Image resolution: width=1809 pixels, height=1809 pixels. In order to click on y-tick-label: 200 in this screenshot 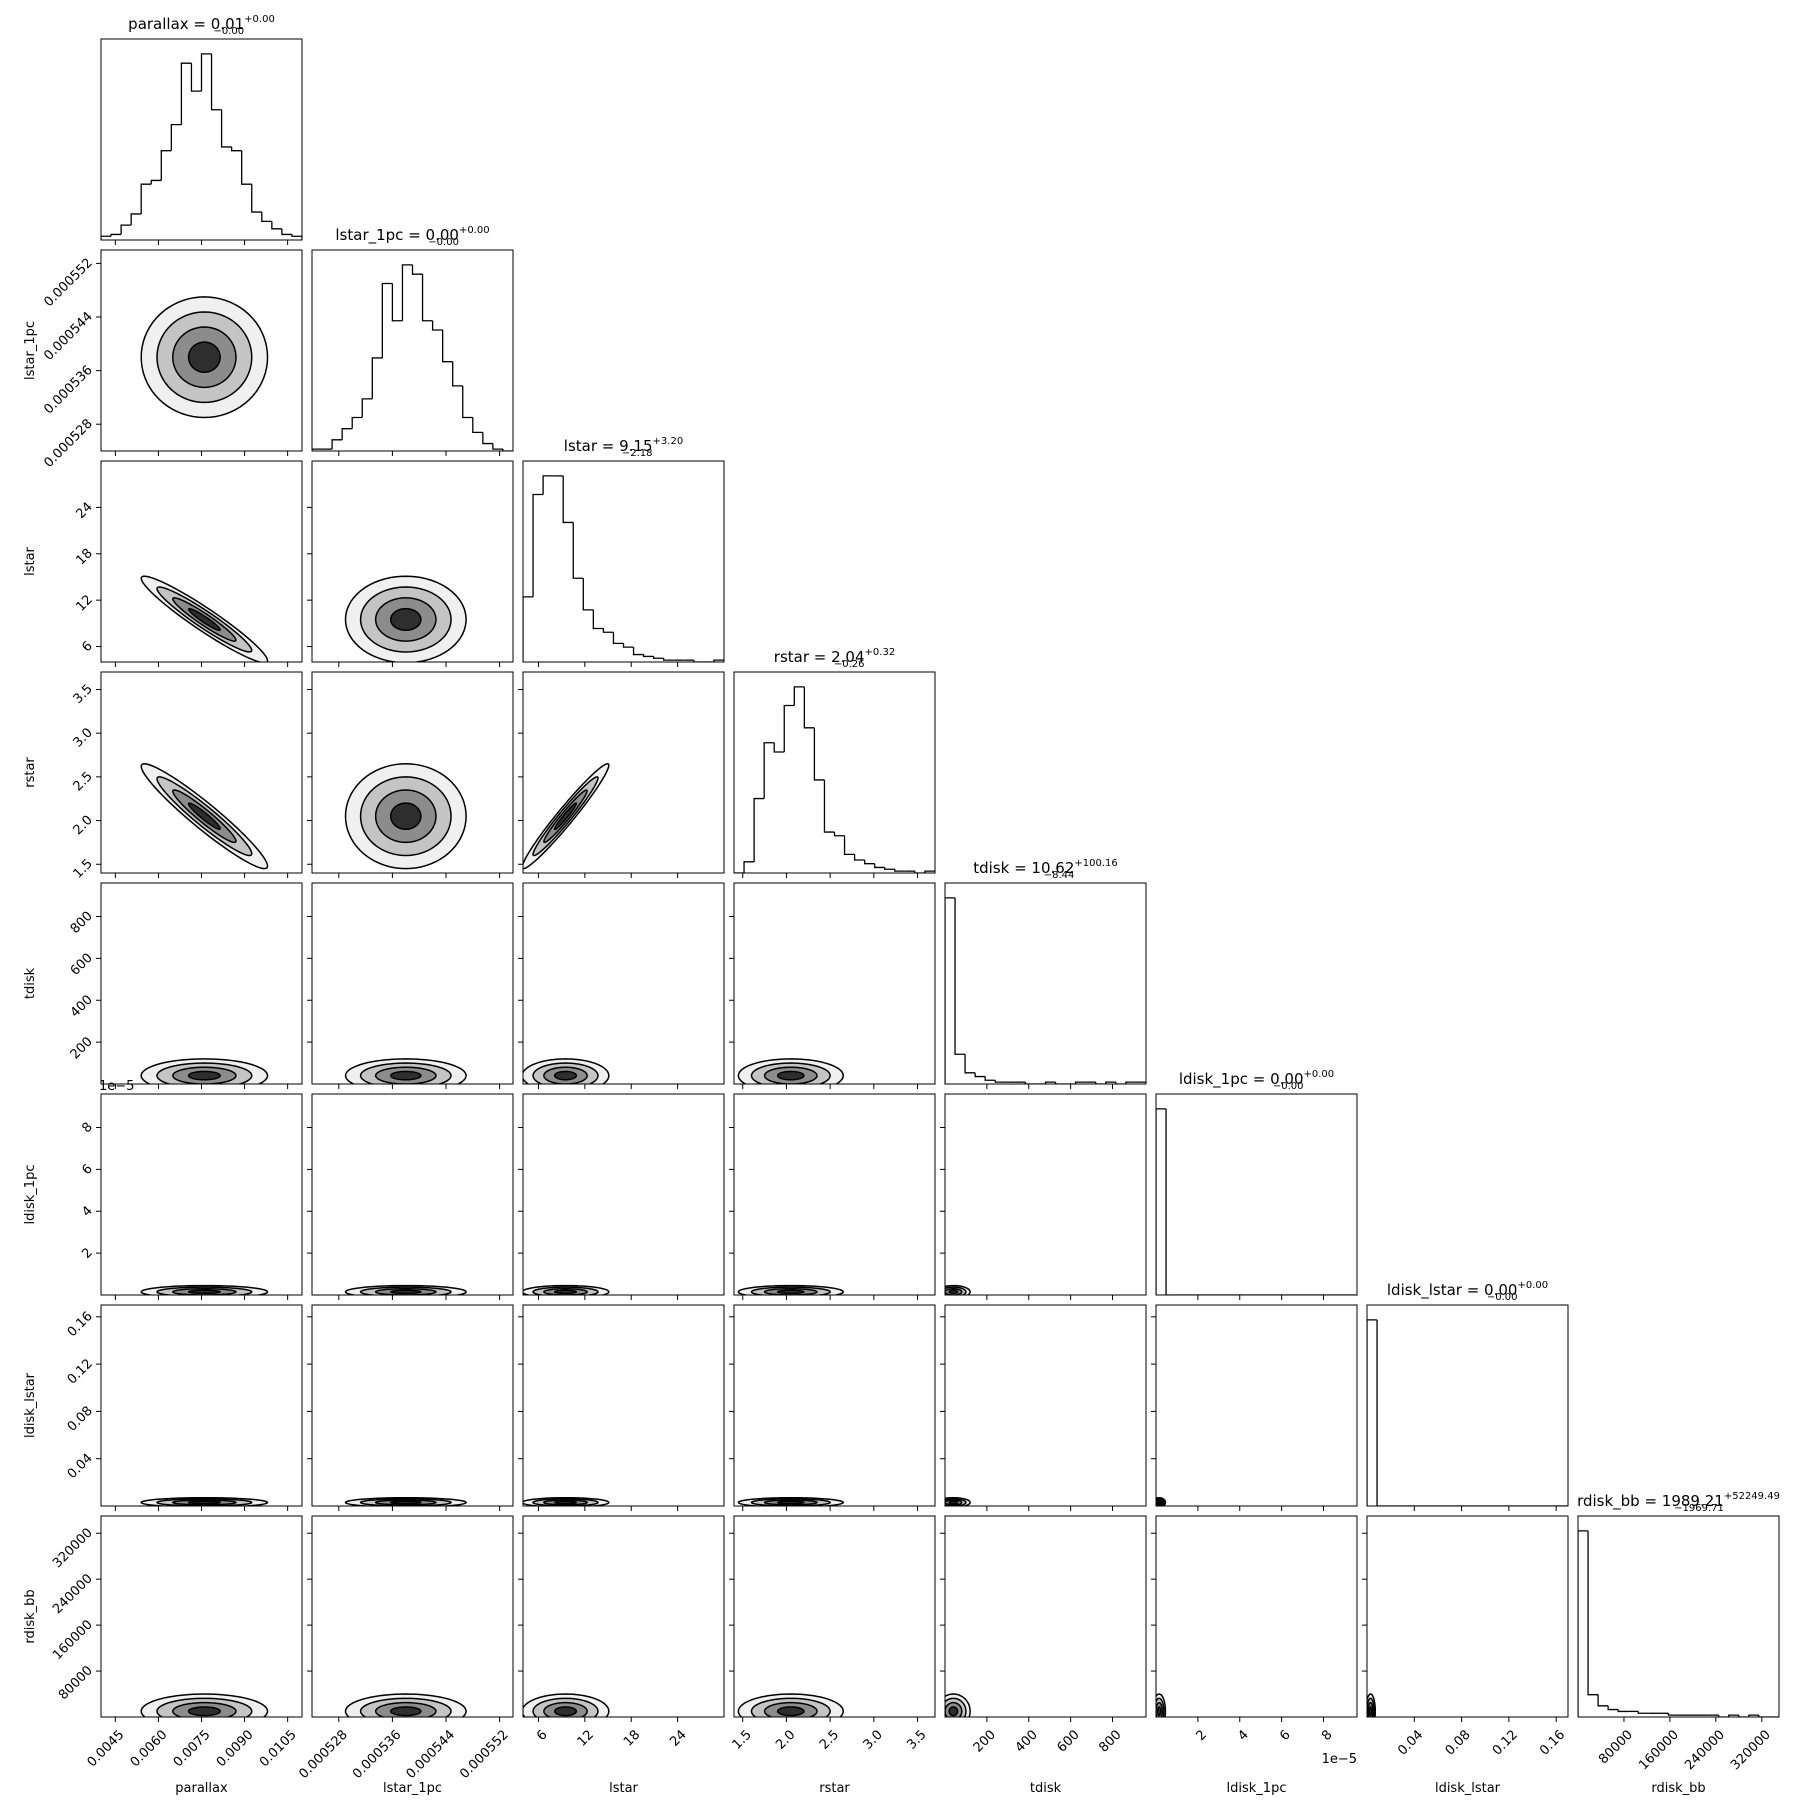, I will do `click(82, 1048)`.